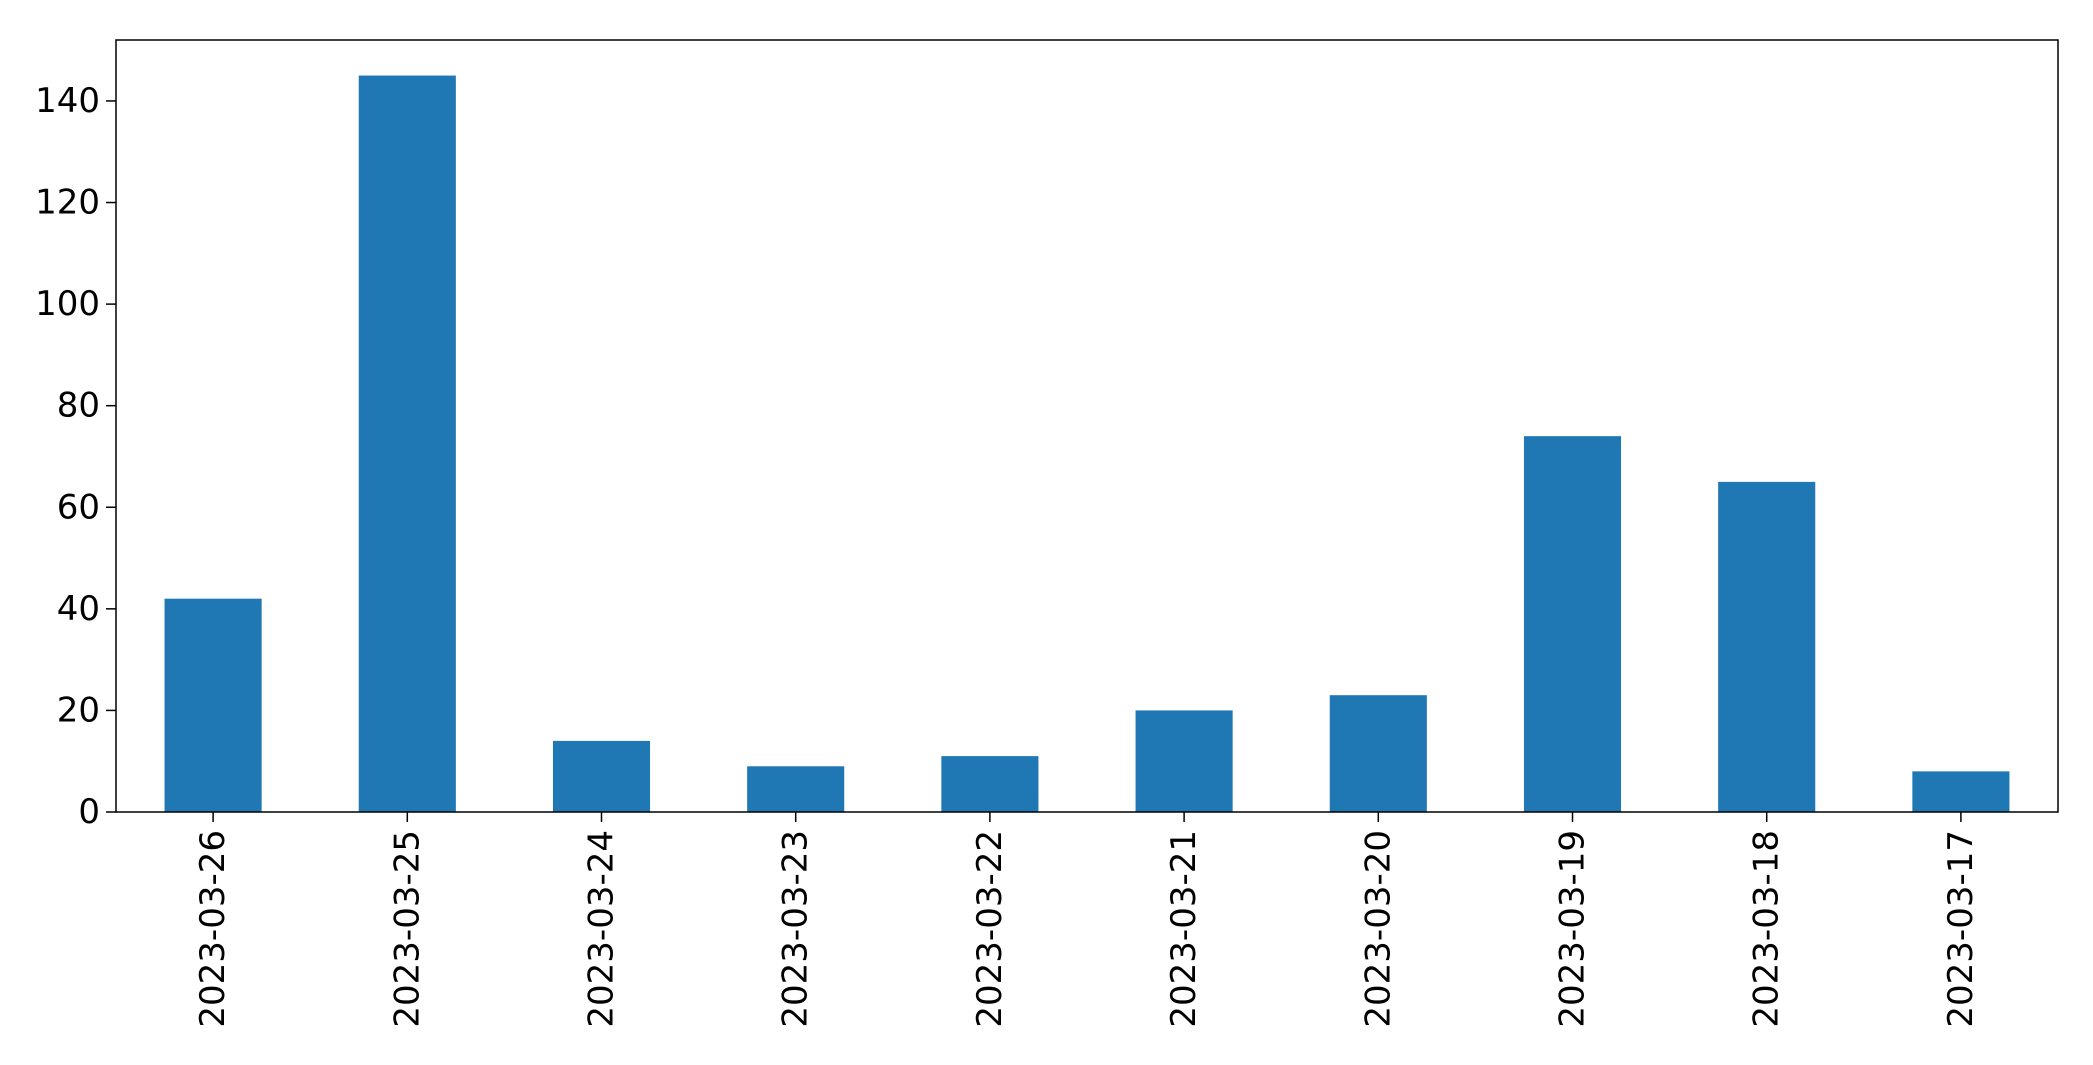  I want to click on x-tick-label: 2023-03-22, so click(990, 929).